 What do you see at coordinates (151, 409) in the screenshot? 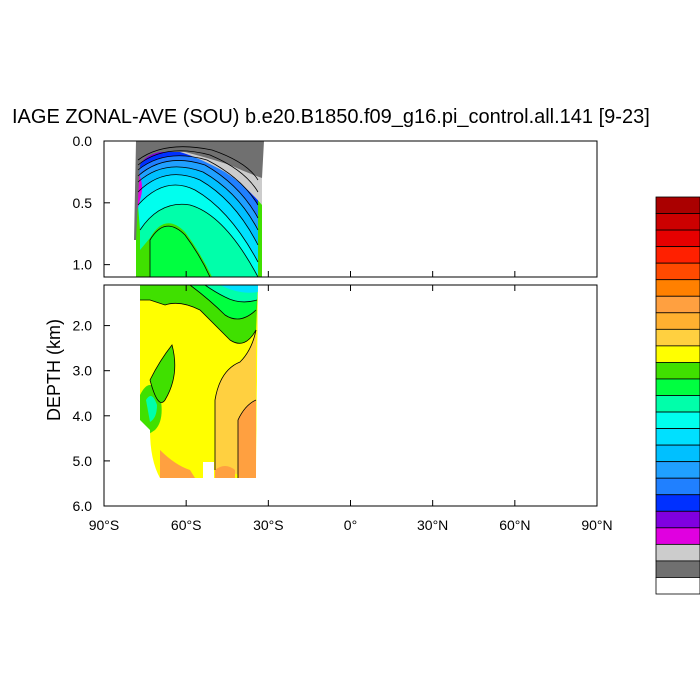
I see `contour-band-teal-deep` at bounding box center [151, 409].